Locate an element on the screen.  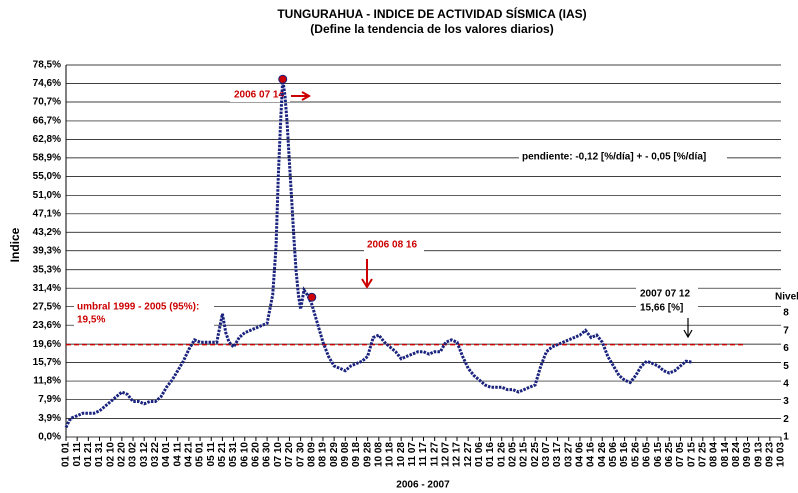
x-tick-label: 06 15 is located at coordinates (658, 454).